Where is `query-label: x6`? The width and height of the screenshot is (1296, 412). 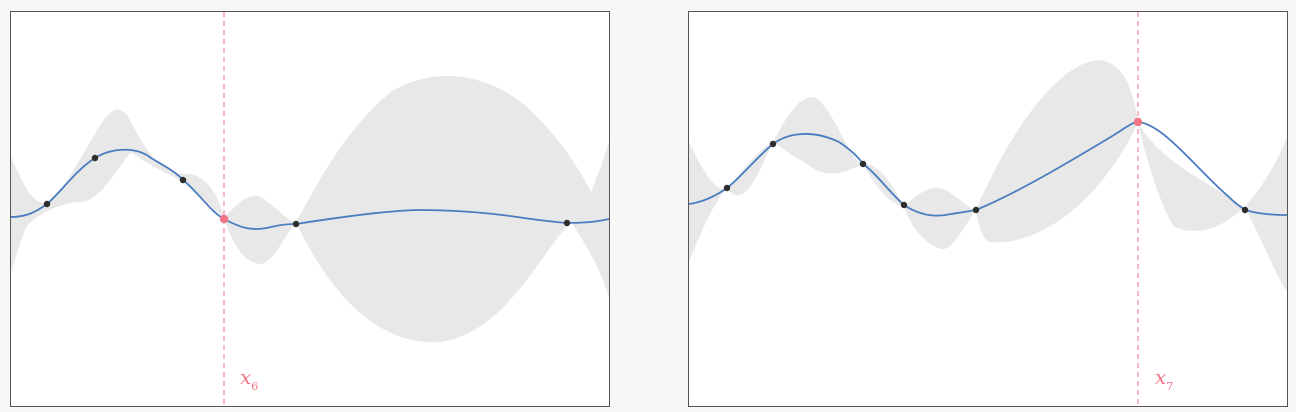 query-label: x6 is located at coordinates (249, 379).